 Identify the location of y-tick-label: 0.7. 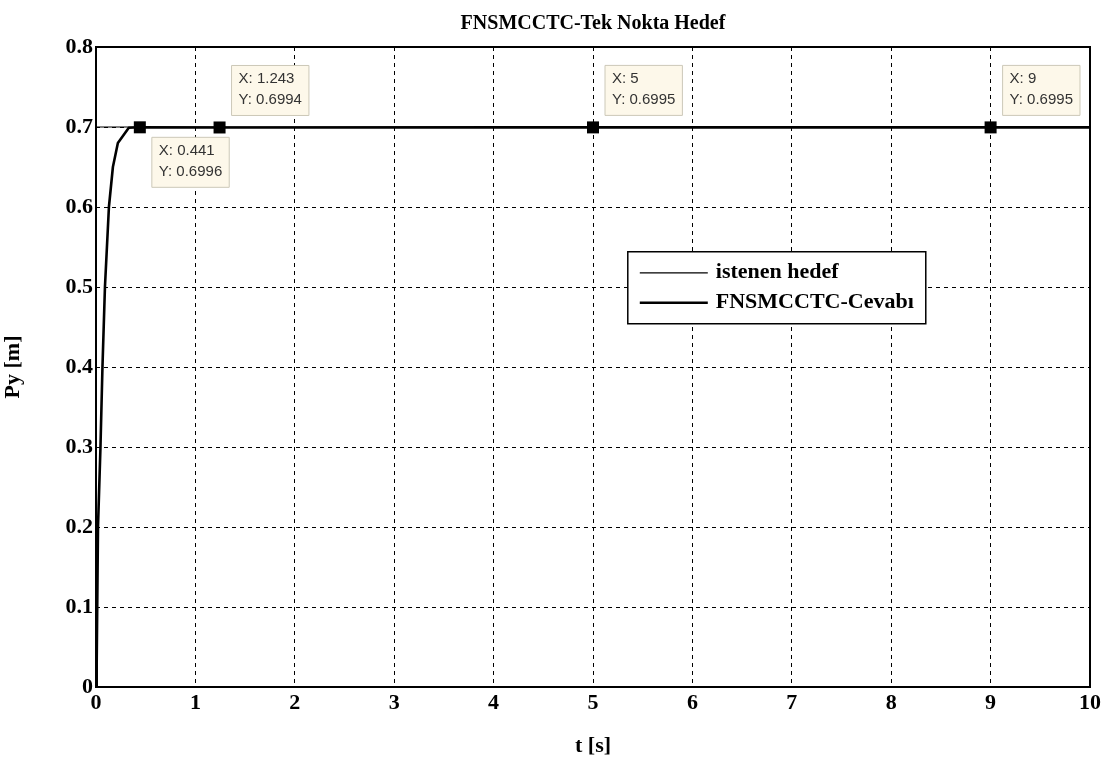
(79, 125).